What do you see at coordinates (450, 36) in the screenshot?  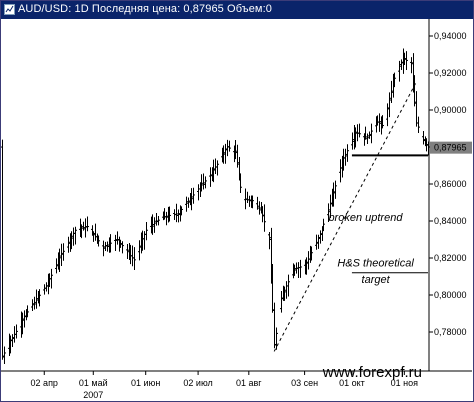 I see `y-tick-label: 0,94000` at bounding box center [450, 36].